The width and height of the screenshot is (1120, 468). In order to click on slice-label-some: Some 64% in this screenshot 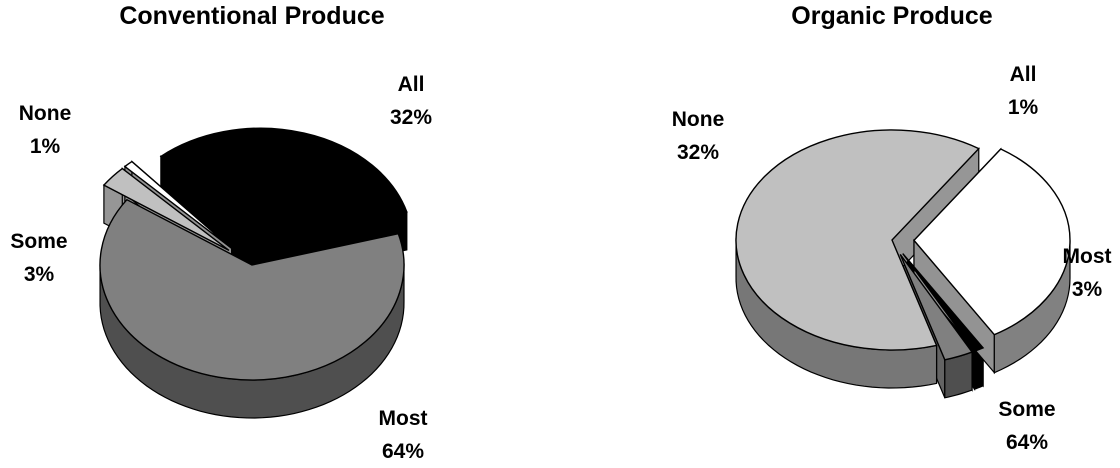, I will do `click(1027, 426)`.